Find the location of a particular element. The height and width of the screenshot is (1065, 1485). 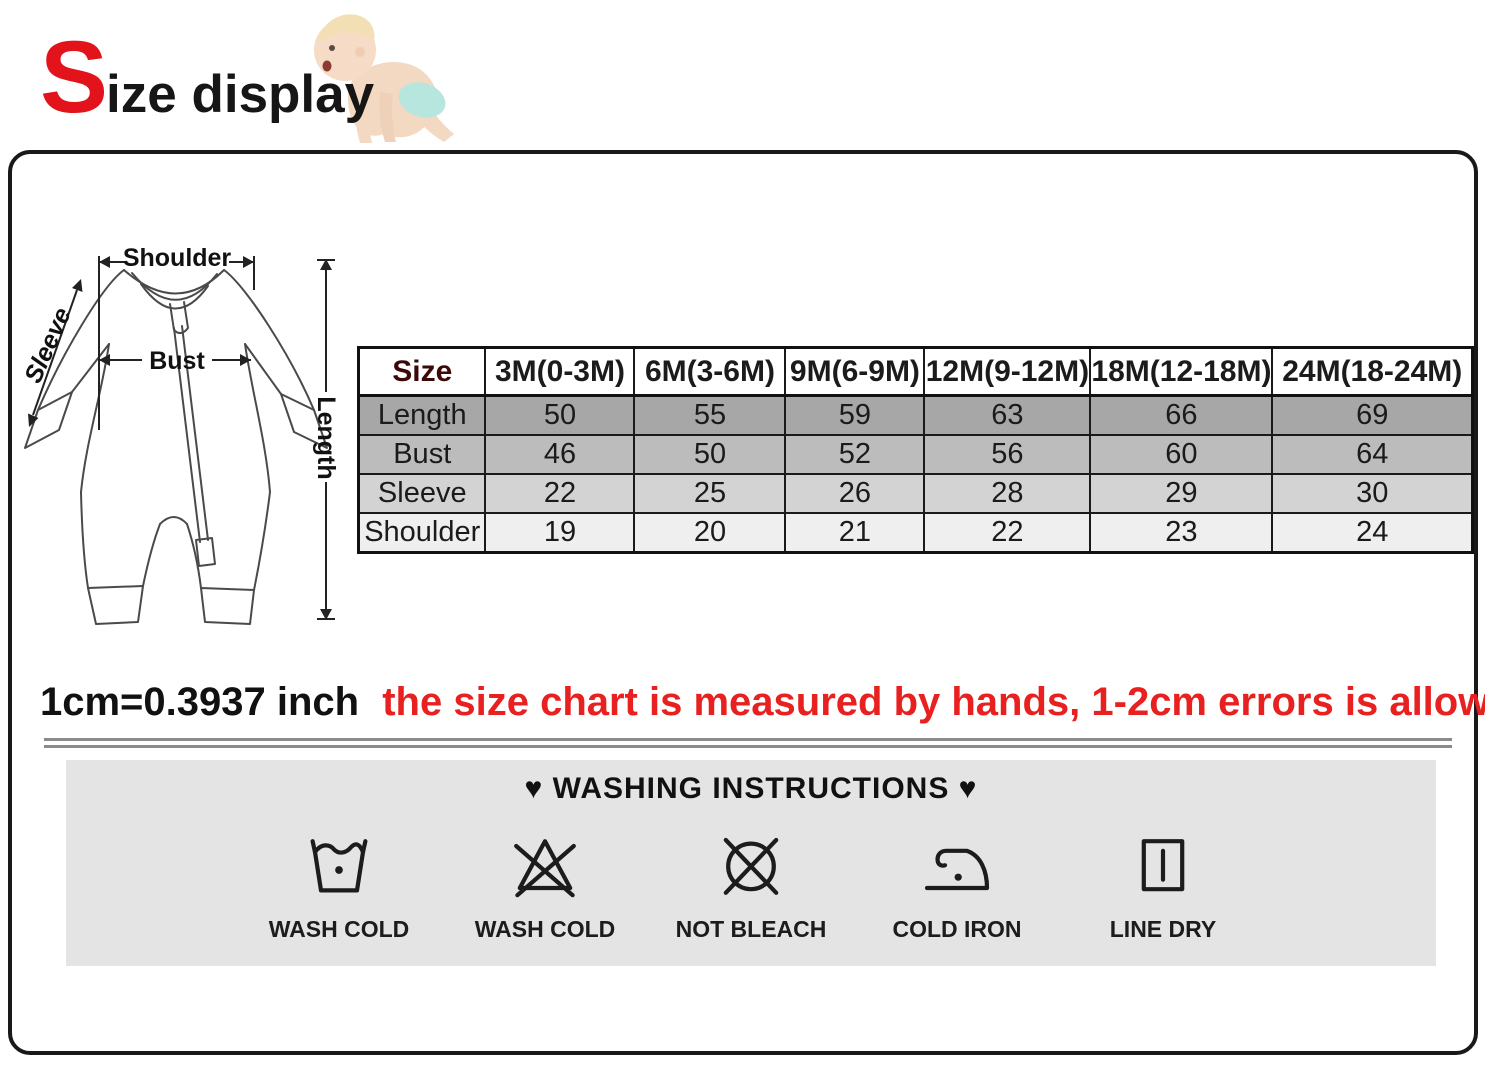

cell: 26 is located at coordinates (855, 493).